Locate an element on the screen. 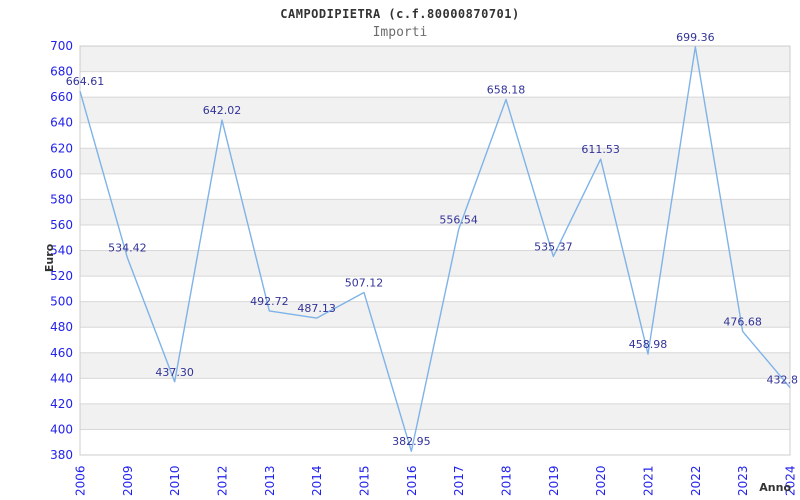  data-point-label: 492.72 is located at coordinates (269, 301).